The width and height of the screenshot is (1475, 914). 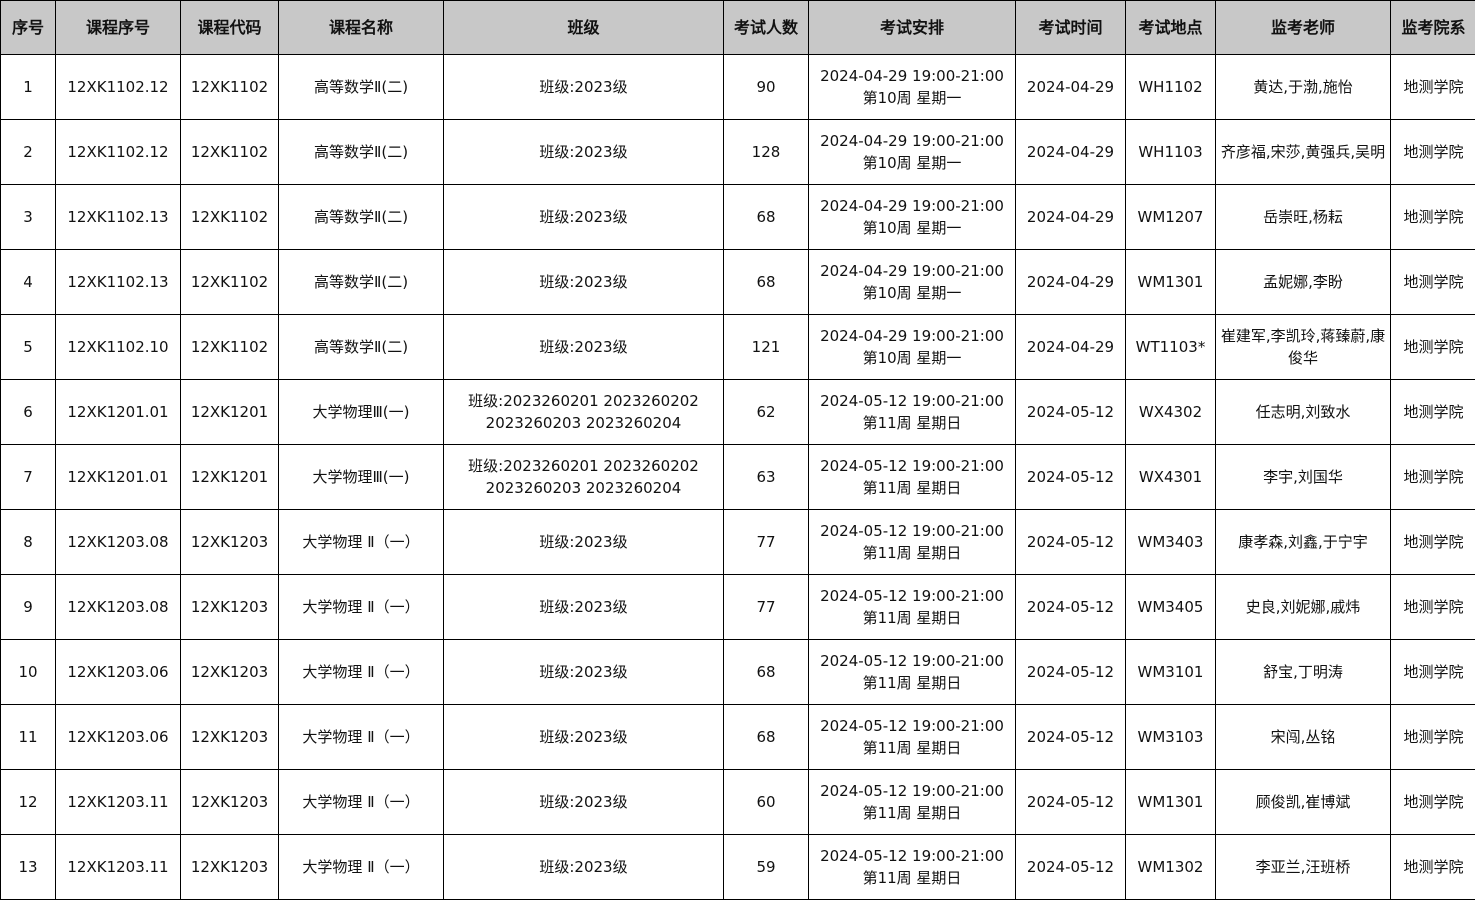 What do you see at coordinates (1303, 347) in the screenshot?
I see `cell-proctors: 崔建军,李凯玲,蒋臻蔚,康俊华` at bounding box center [1303, 347].